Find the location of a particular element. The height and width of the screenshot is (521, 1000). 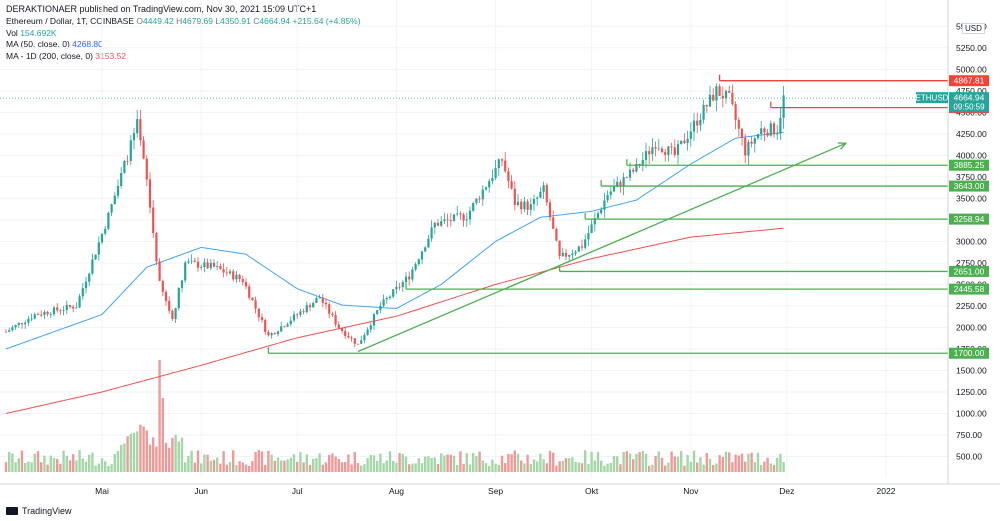

level-price-label: 2445.58 is located at coordinates (969, 289).